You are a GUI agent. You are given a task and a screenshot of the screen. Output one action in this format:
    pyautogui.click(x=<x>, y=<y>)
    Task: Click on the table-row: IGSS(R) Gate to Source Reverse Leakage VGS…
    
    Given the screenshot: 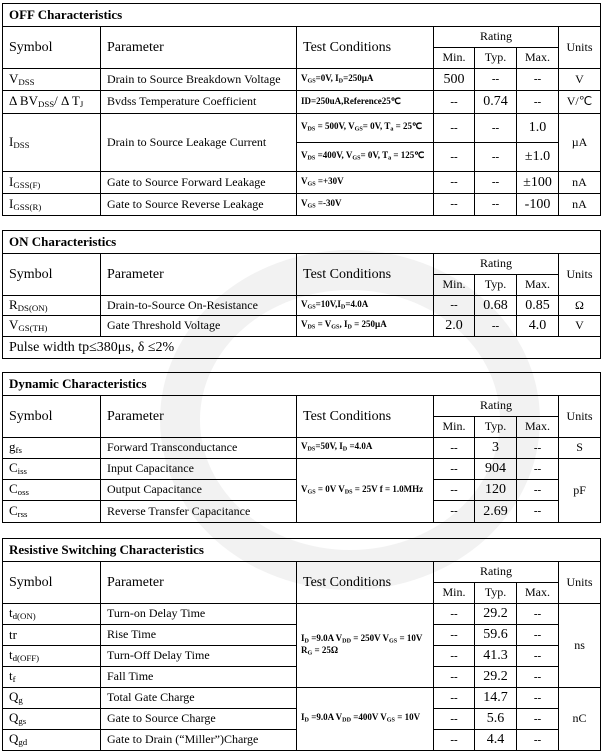 What is the action you would take?
    pyautogui.click(x=302, y=204)
    